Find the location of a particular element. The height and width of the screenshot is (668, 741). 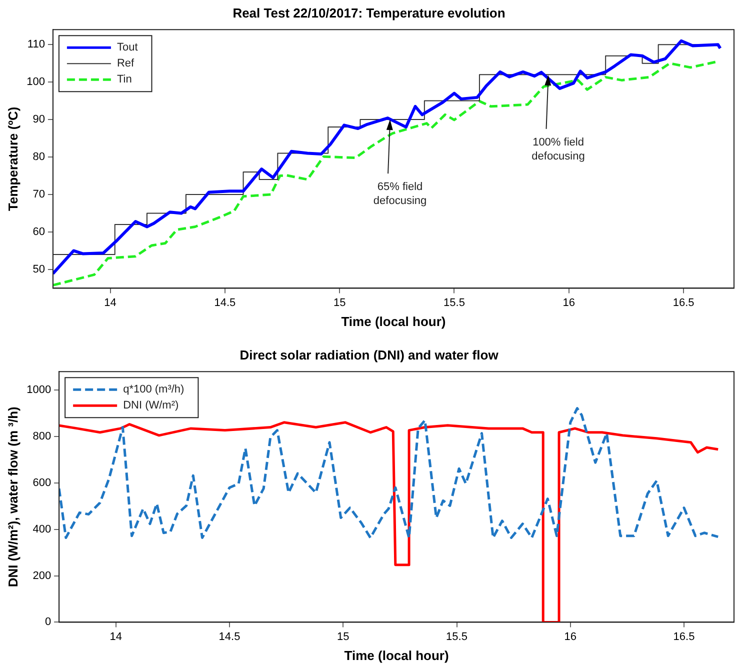

y-tick-label: 110 is located at coordinates (36, 44).